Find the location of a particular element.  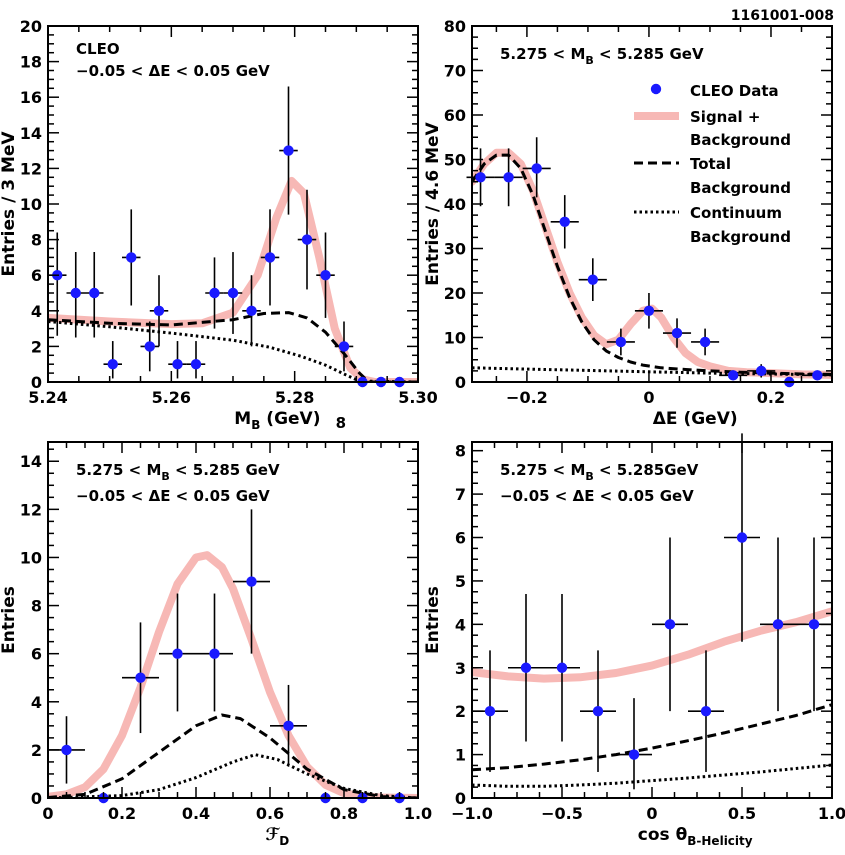

x-axis-label: ΔE (GeV) is located at coordinates (695, 419).